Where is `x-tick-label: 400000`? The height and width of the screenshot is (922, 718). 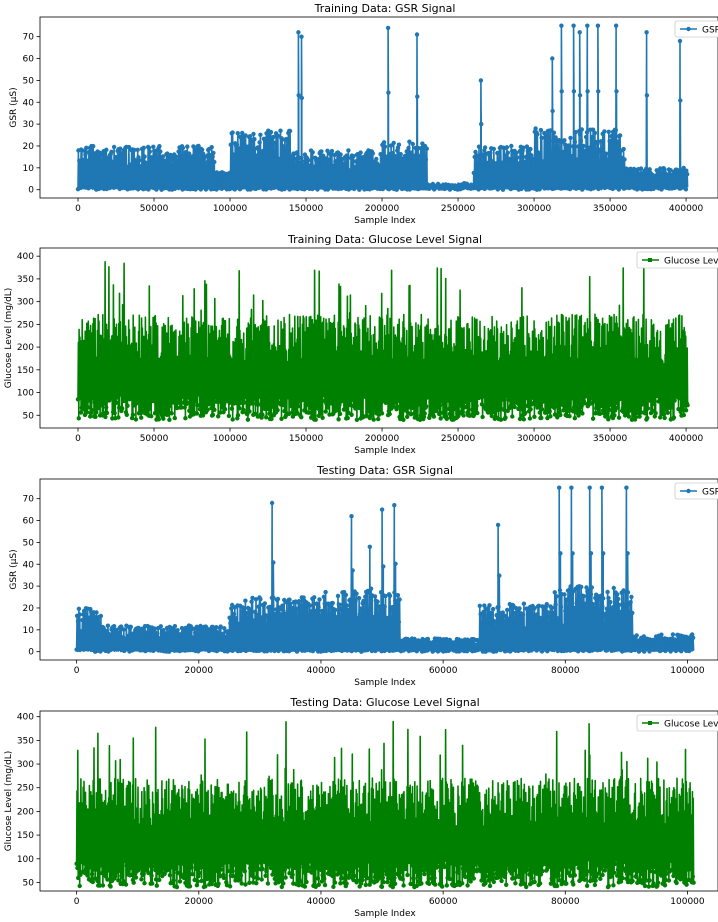 x-tick-label: 400000 is located at coordinates (686, 209).